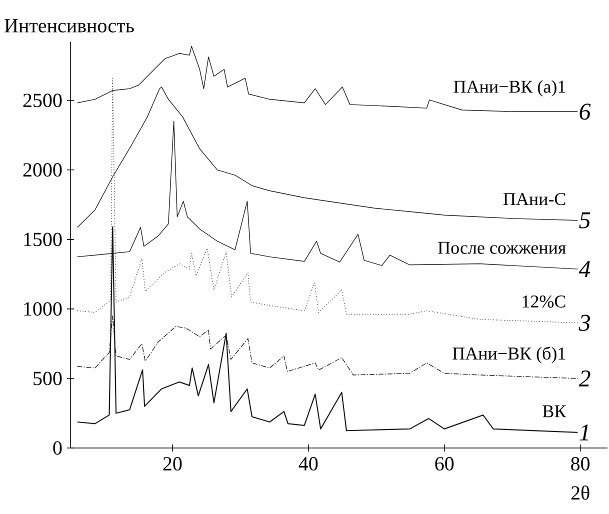 The height and width of the screenshot is (514, 609). I want to click on series-label: ПАни−ВК (б)1, so click(509, 355).